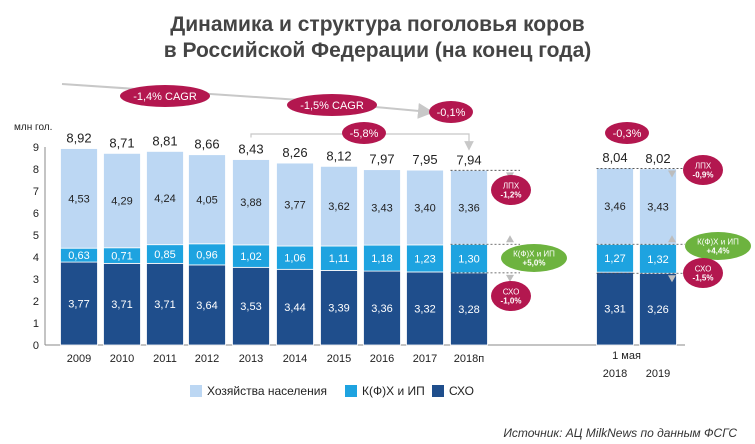 This screenshot has height=444, width=755. What do you see at coordinates (121, 257) in the screenshot?
I see `bar-value-label: 0,71` at bounding box center [121, 257].